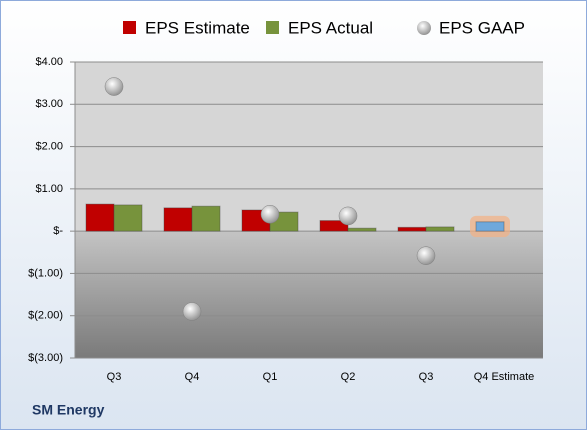  I want to click on y-tick-label: $(2.00), so click(45, 316).